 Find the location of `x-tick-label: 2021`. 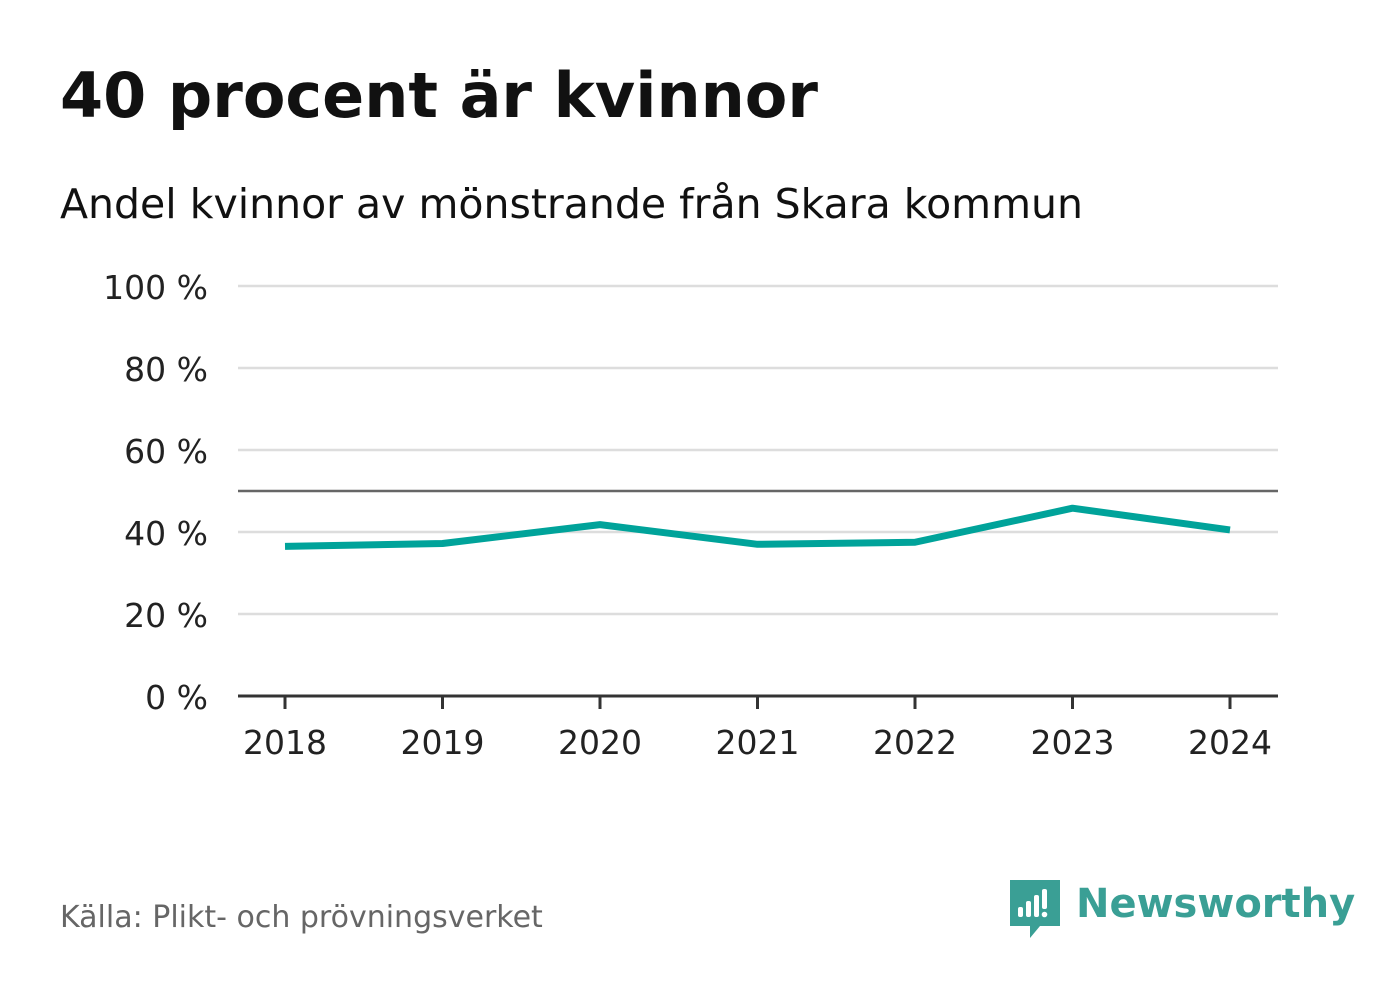

x-tick-label: 2021 is located at coordinates (758, 742).